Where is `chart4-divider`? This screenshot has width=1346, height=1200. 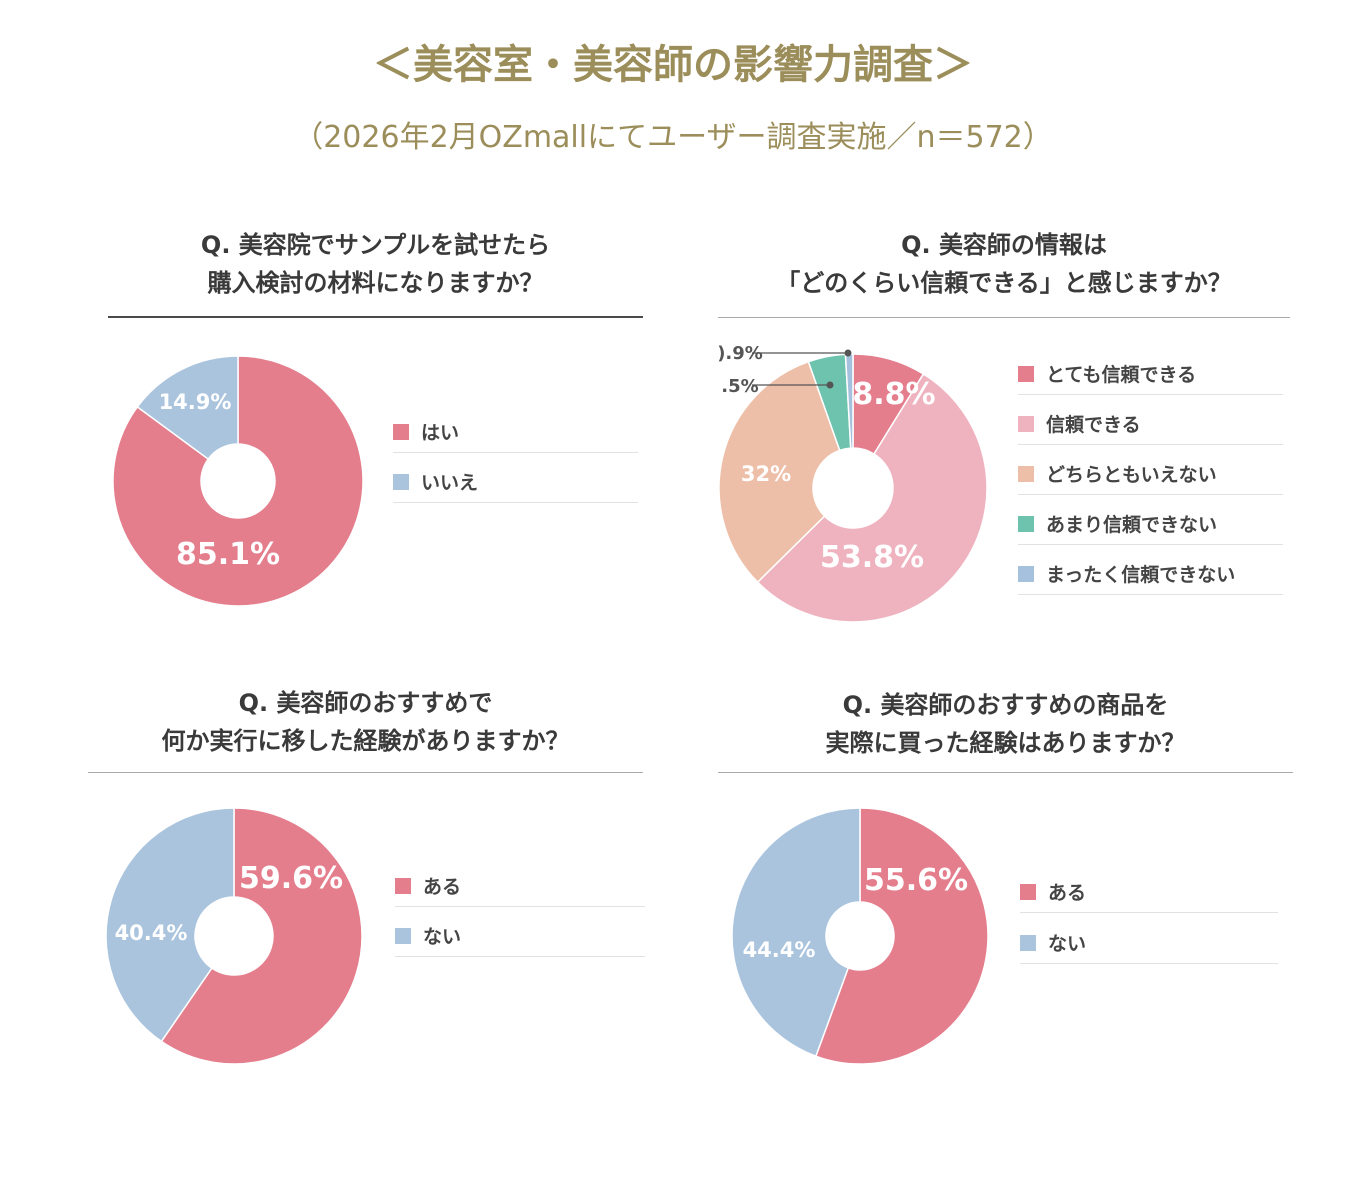 chart4-divider is located at coordinates (1005, 772).